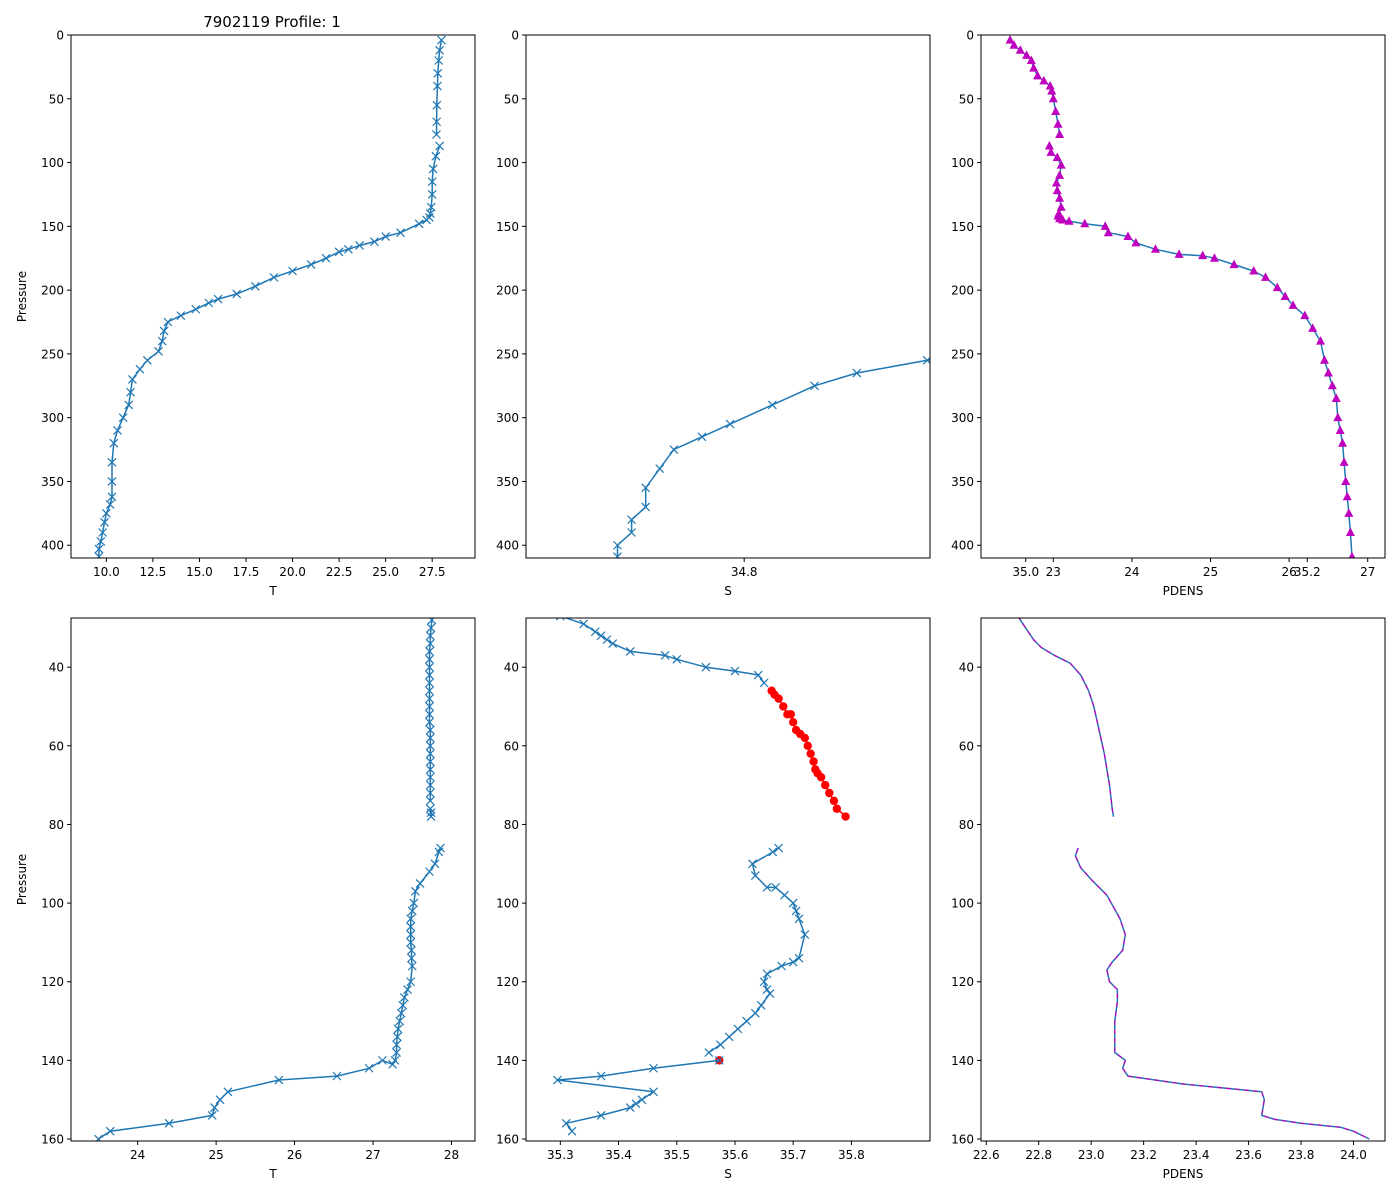  I want to click on y-tick-label: 80, so click(966, 825).